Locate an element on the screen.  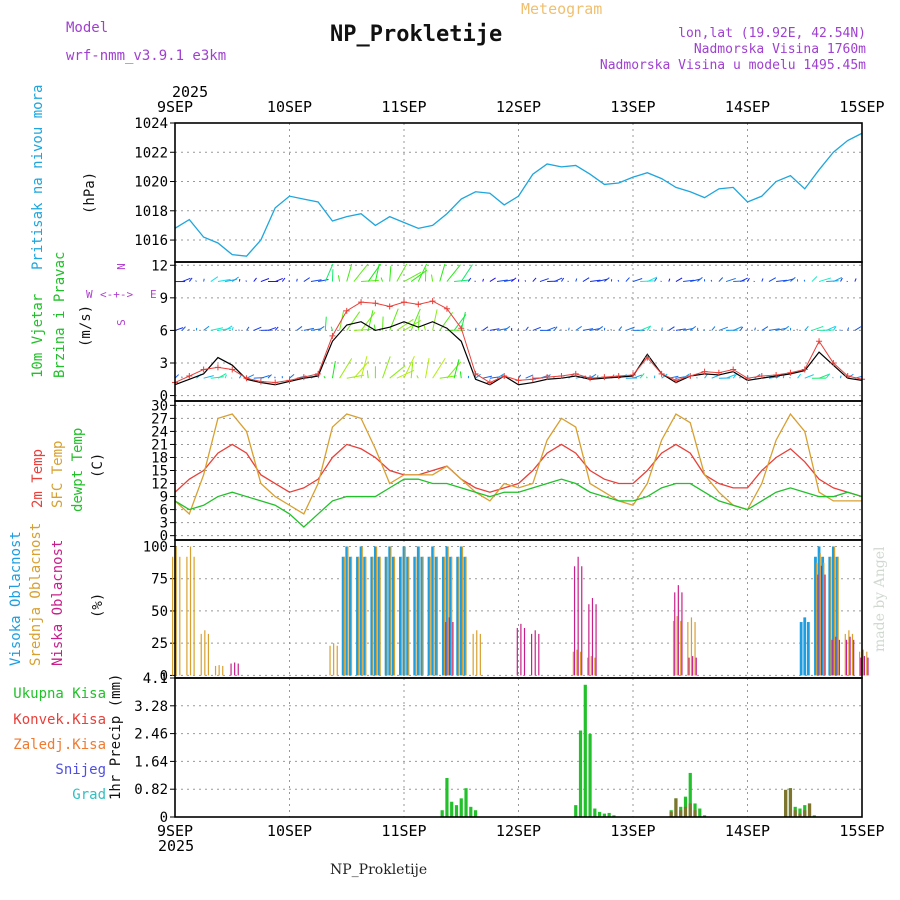
y-tick-label: 25 is located at coordinates (159, 644).